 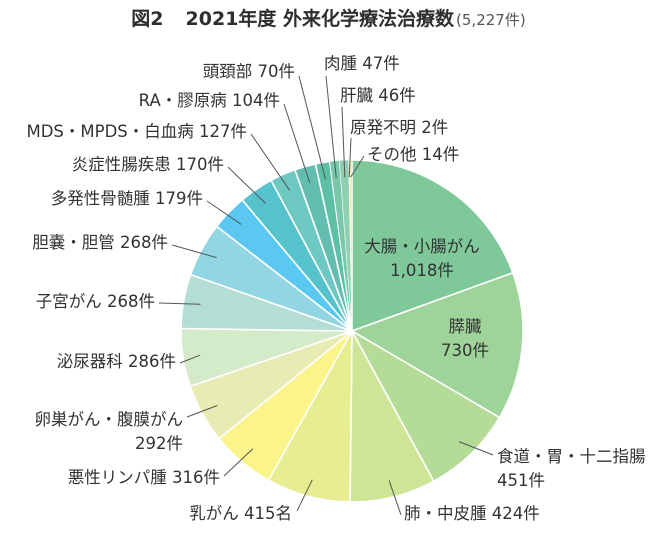 I want to click on slice-label-8: 子宮がん 268件, so click(x=95, y=301).